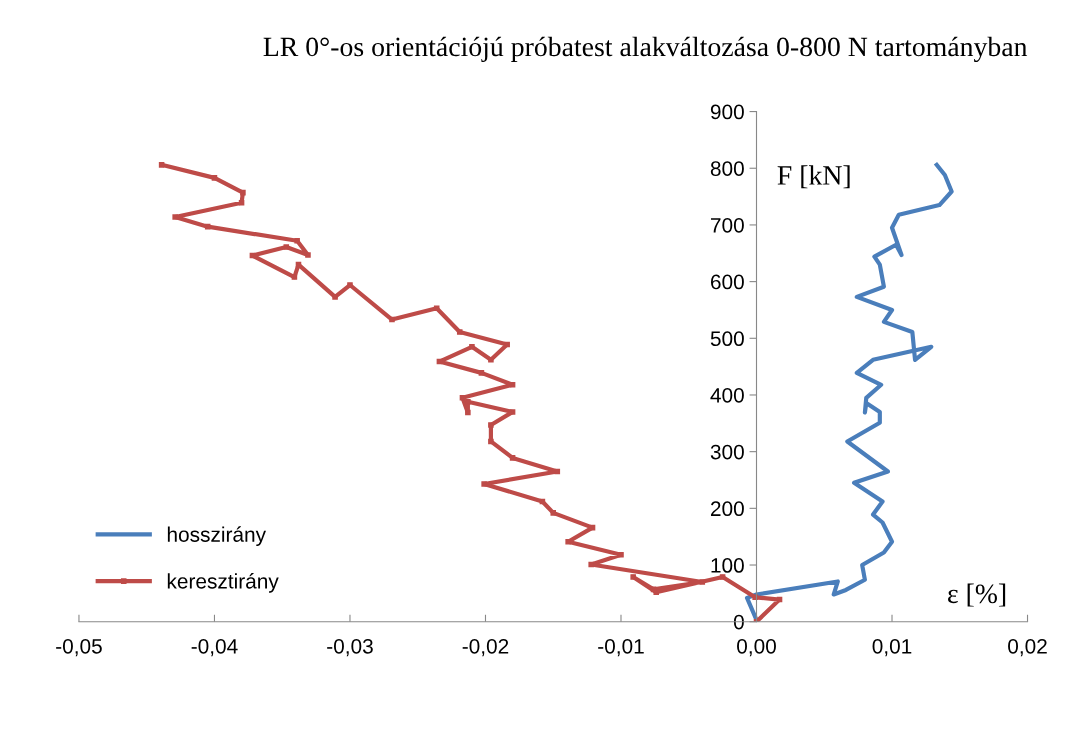 The width and height of the screenshot is (1067, 734). I want to click on y-tick-label: 600, so click(727, 282).